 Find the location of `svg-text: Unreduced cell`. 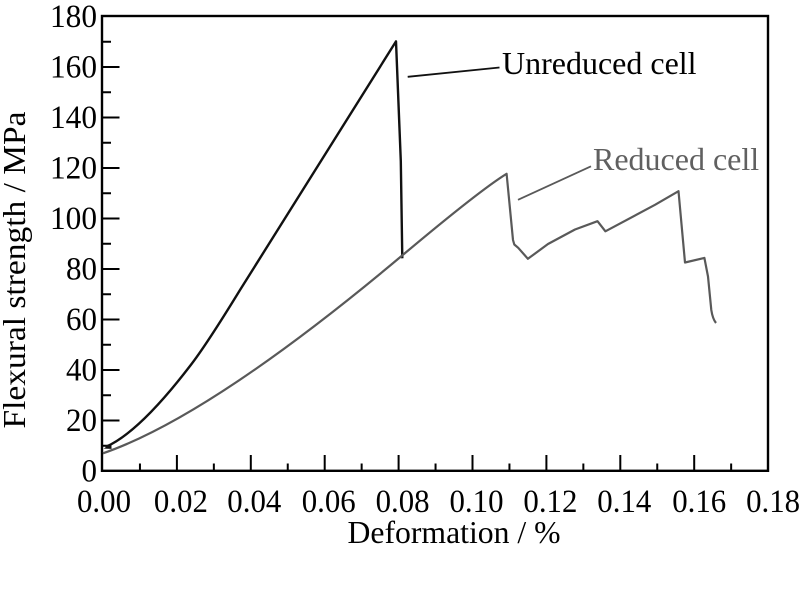

svg-text: Unreduced cell is located at coordinates (599, 63).